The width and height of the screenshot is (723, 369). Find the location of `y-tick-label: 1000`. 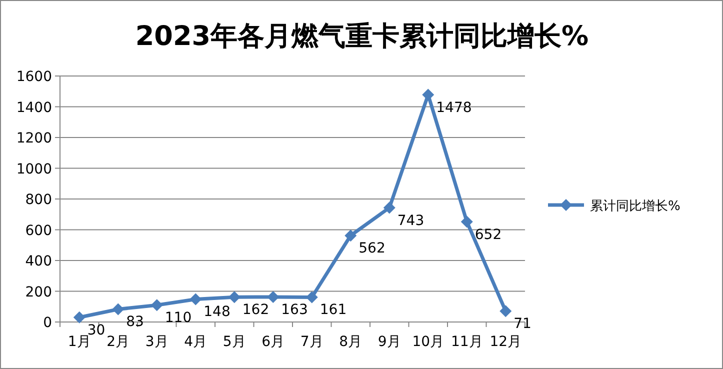

y-tick-label: 1000 is located at coordinates (34, 169).